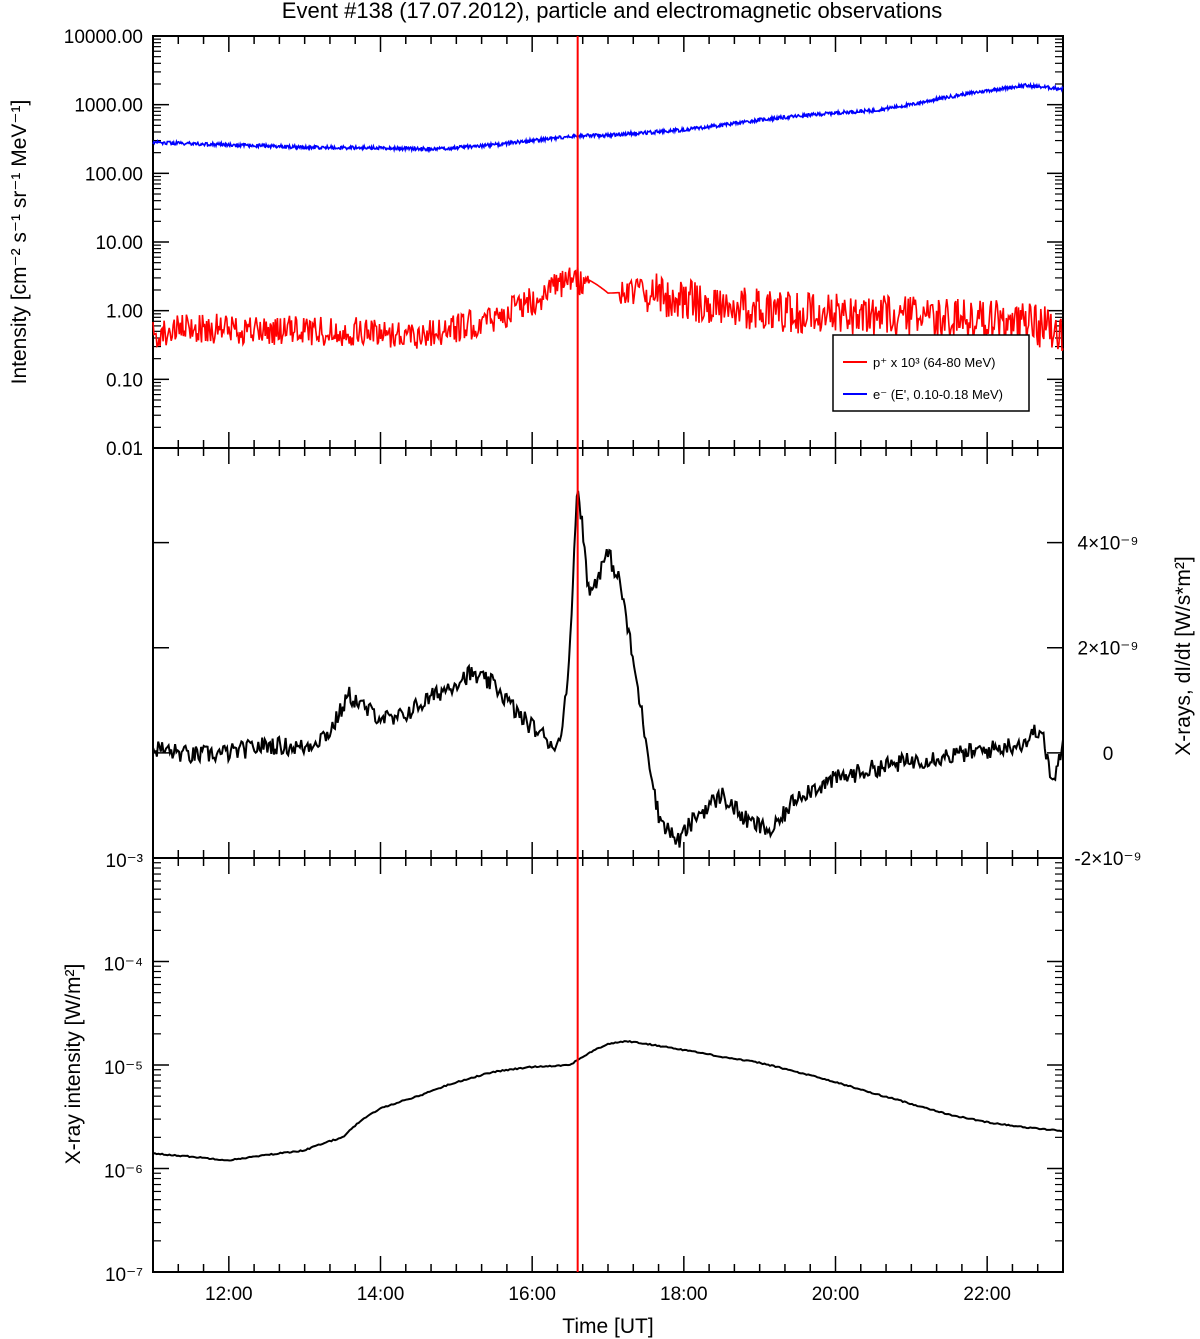  I want to click on y-tick-label: 10.00, so click(119, 243).